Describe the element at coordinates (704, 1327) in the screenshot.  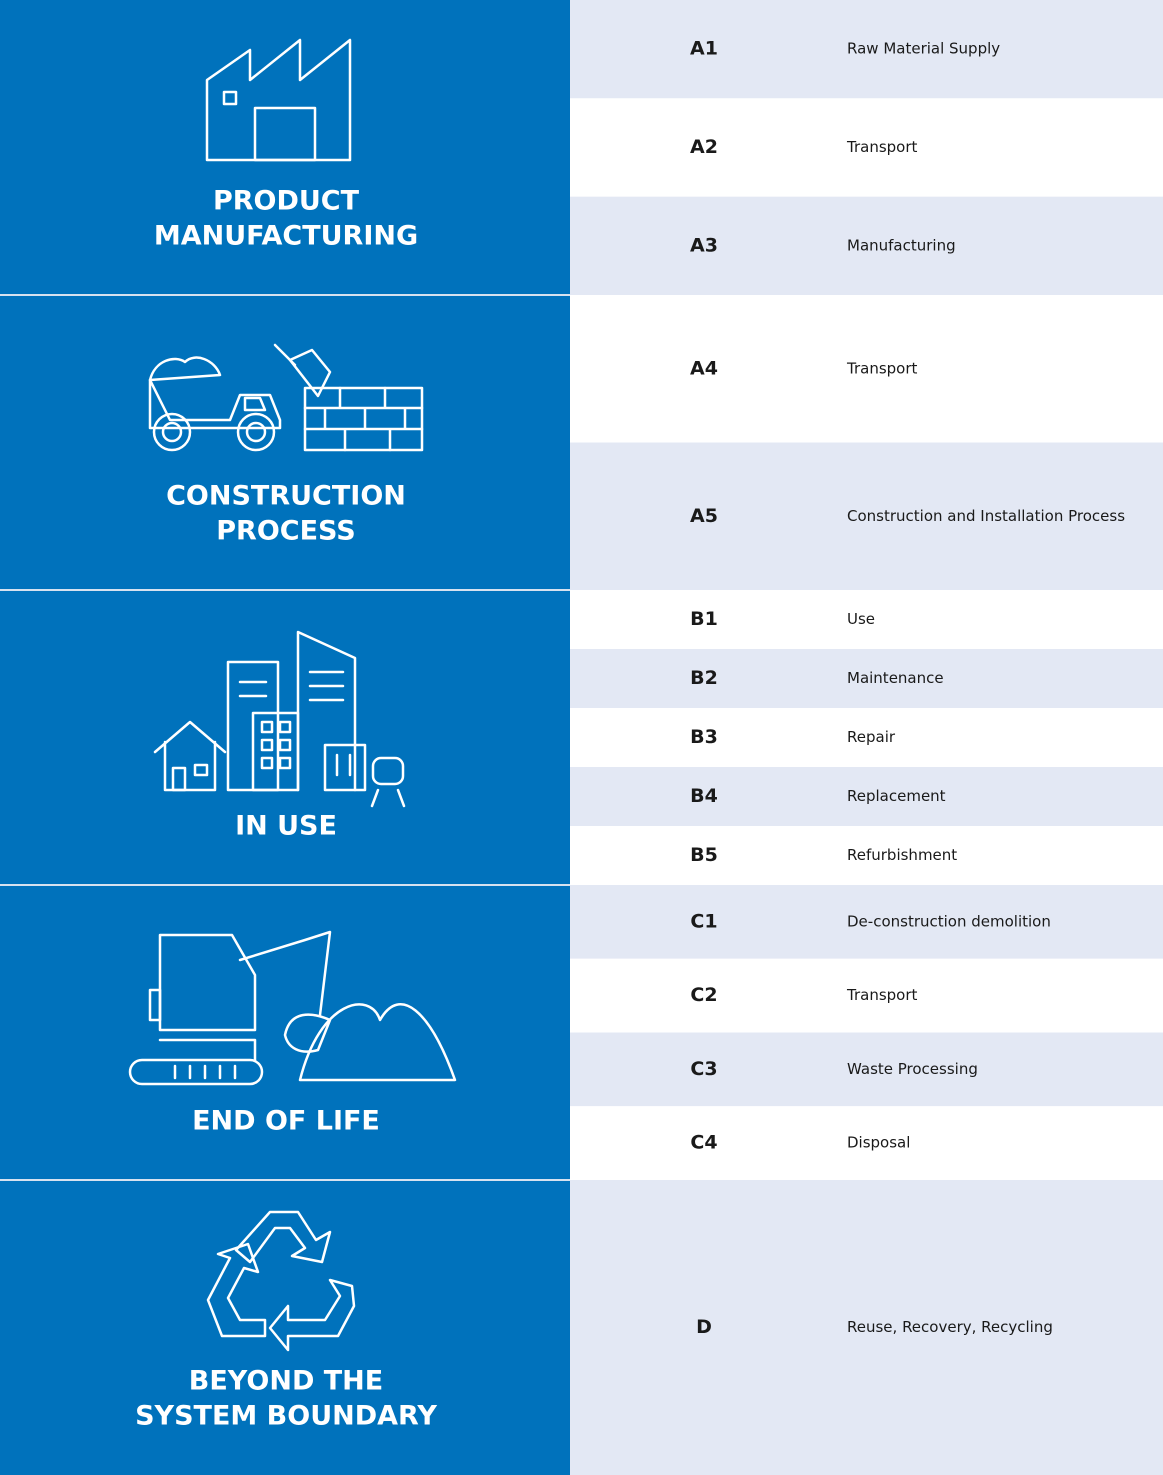
I see `module-code: D` at that location.